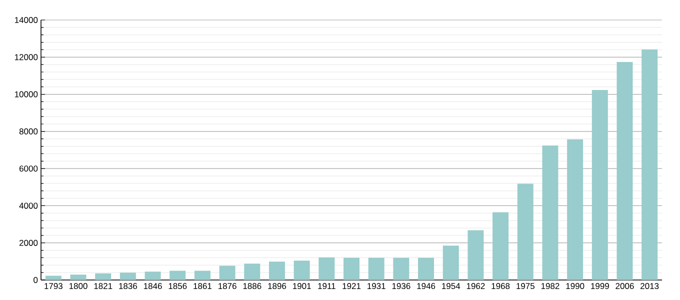 The width and height of the screenshot is (680, 300). Describe the element at coordinates (401, 286) in the screenshot. I see `x-tick-label: 1936` at that location.